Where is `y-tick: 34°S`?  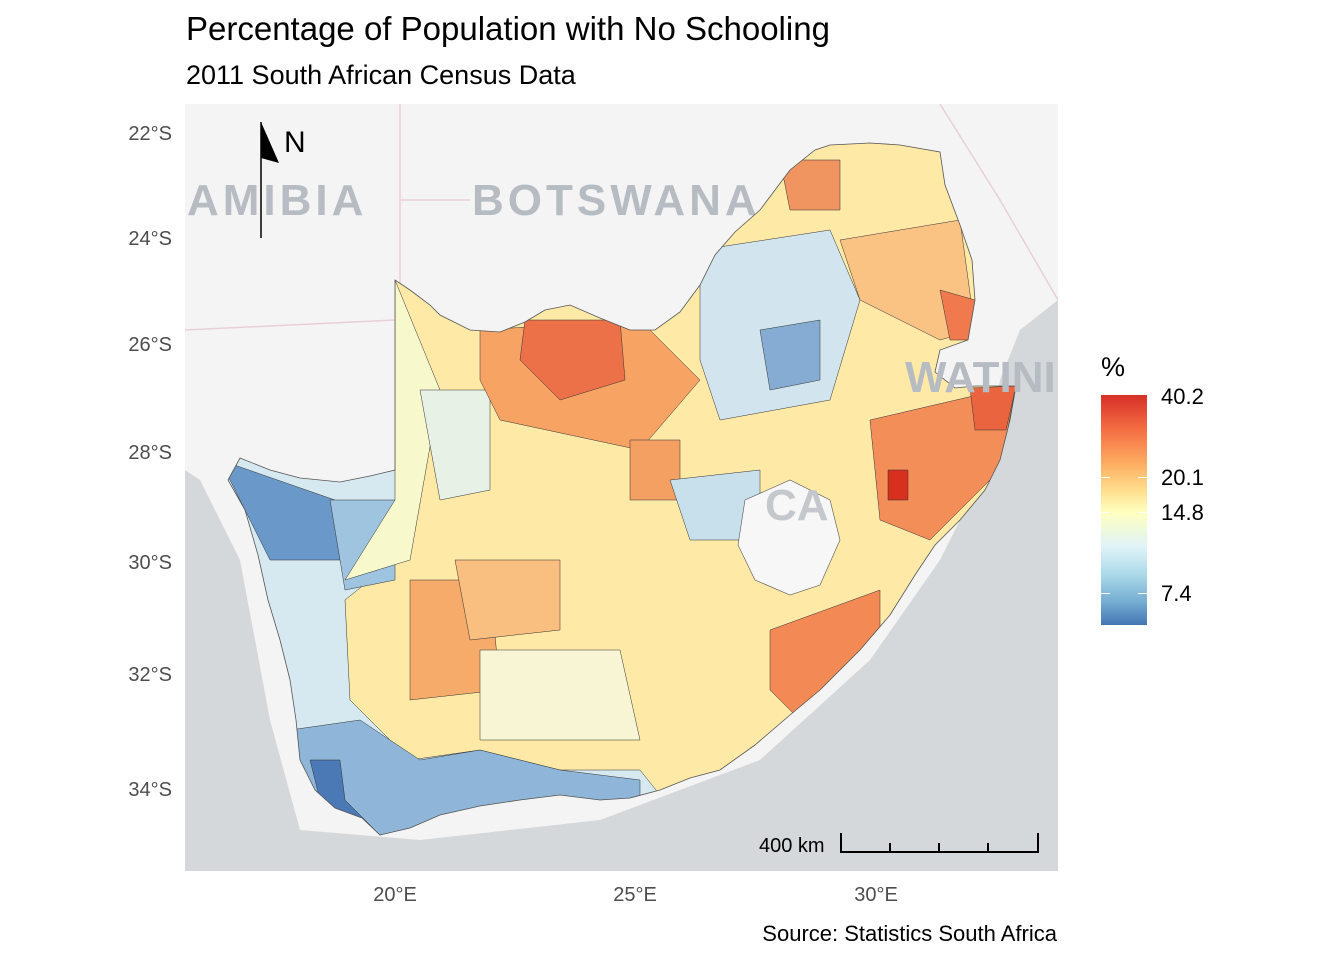
y-tick: 34°S is located at coordinates (150, 790).